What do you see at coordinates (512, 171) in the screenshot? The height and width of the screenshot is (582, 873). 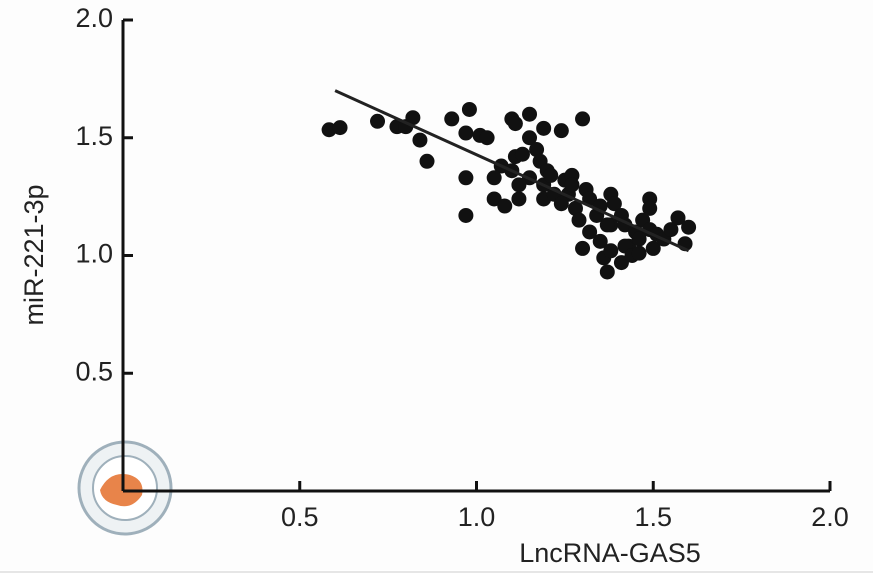 I see `trend-line` at bounding box center [512, 171].